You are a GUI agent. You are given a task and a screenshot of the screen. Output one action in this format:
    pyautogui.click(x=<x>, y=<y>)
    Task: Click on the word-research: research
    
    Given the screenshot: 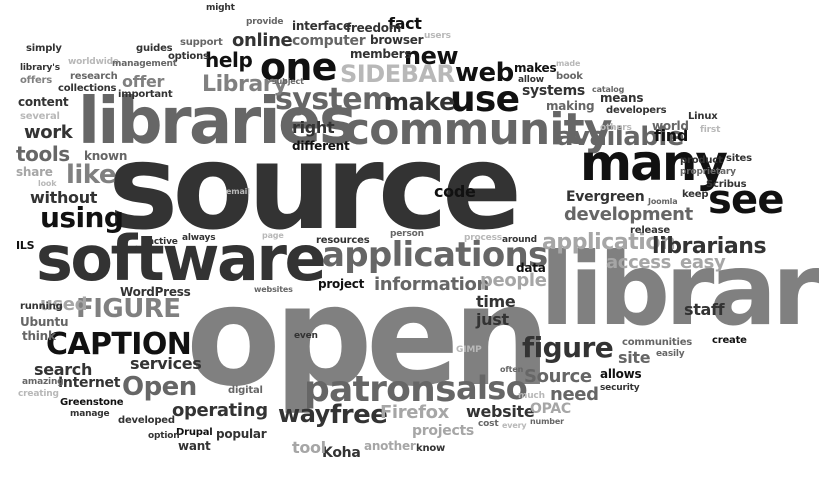 What is the action you would take?
    pyautogui.click(x=94, y=76)
    